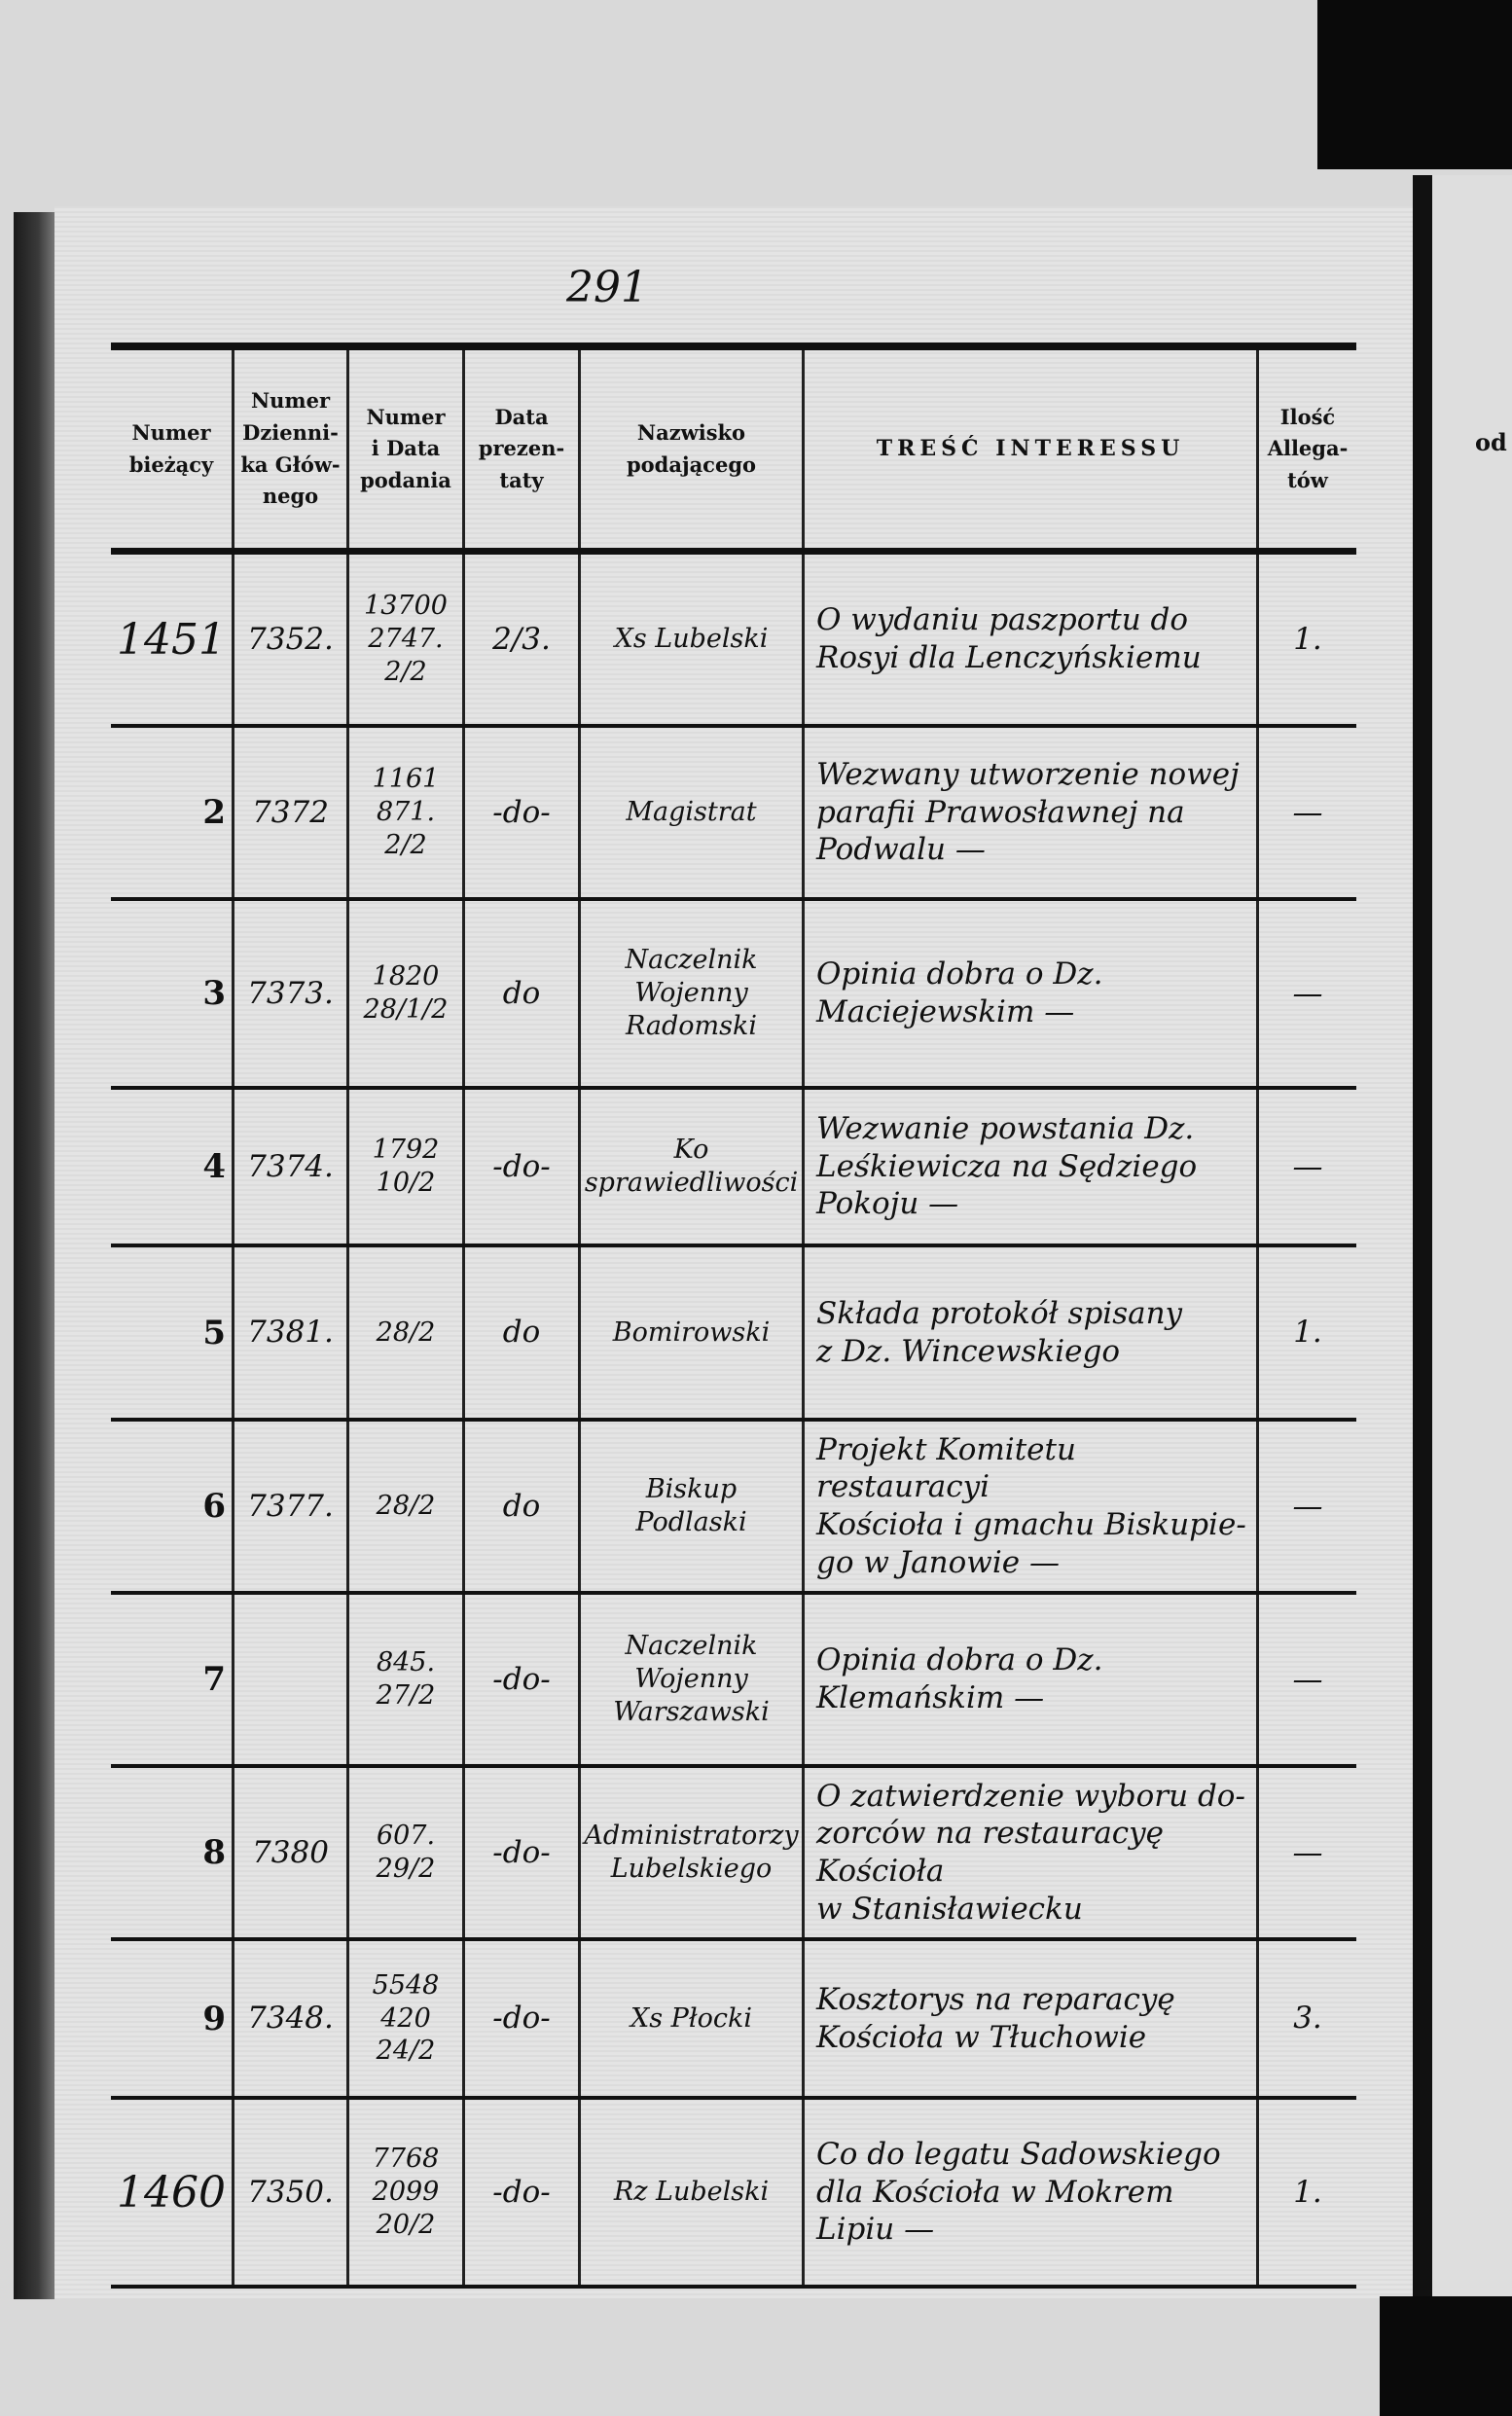 This screenshot has height=2416, width=1512. I want to click on matter-content-line: Wezwanie powstania Dz., so click(1005, 1128).